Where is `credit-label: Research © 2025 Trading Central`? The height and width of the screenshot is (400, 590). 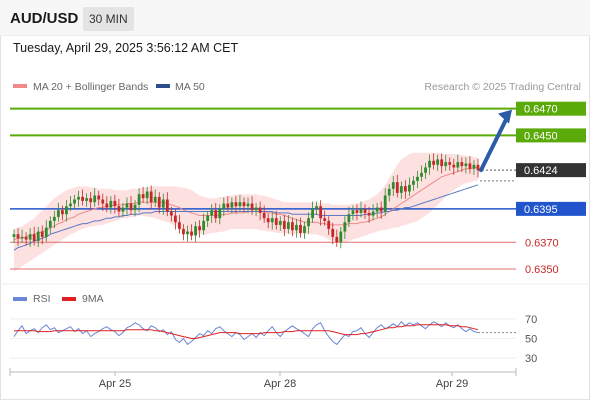 credit-label: Research © 2025 Trading Central is located at coordinates (502, 87).